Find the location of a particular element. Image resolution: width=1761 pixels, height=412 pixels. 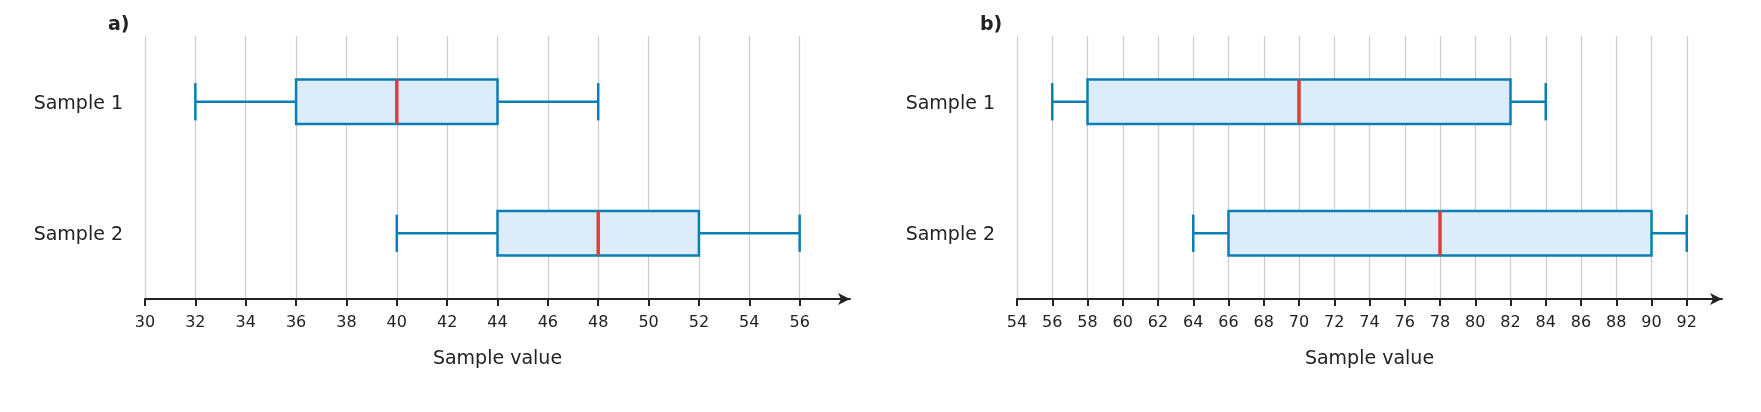

x-tick-label: 90 is located at coordinates (1651, 321).